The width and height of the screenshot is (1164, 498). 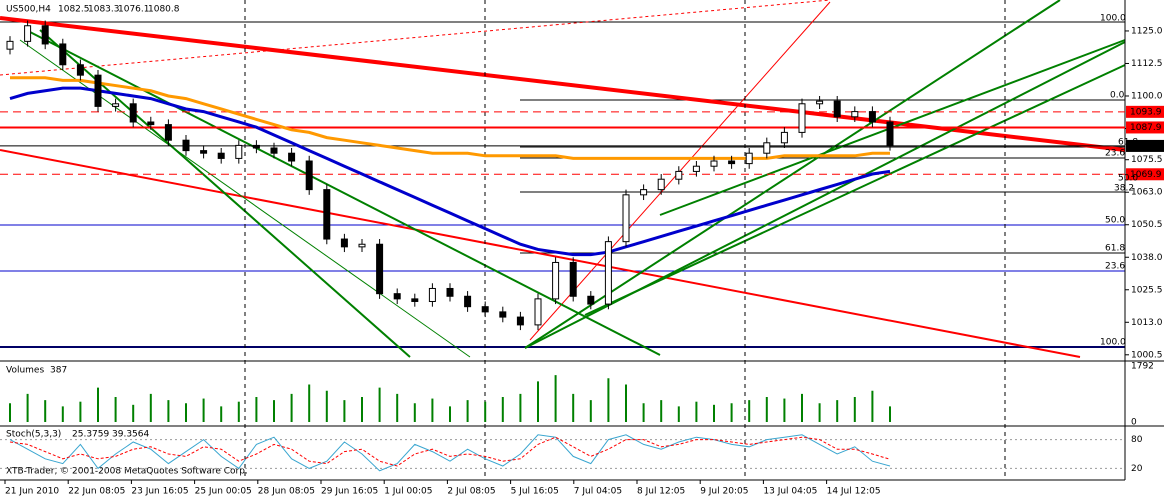 What do you see at coordinates (223, 492) in the screenshot?
I see `x-tick-label: 25 Jun 00:05` at bounding box center [223, 492].